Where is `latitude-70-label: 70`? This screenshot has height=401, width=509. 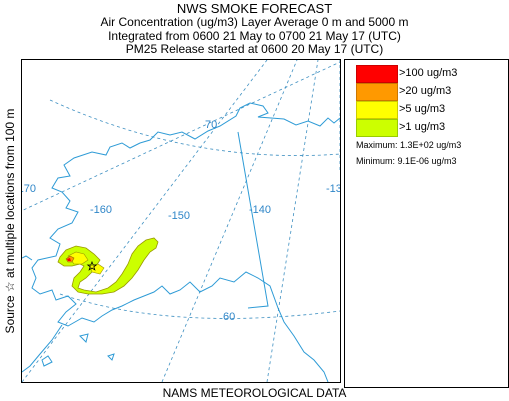 latitude-70-label: 70 is located at coordinates (211, 125).